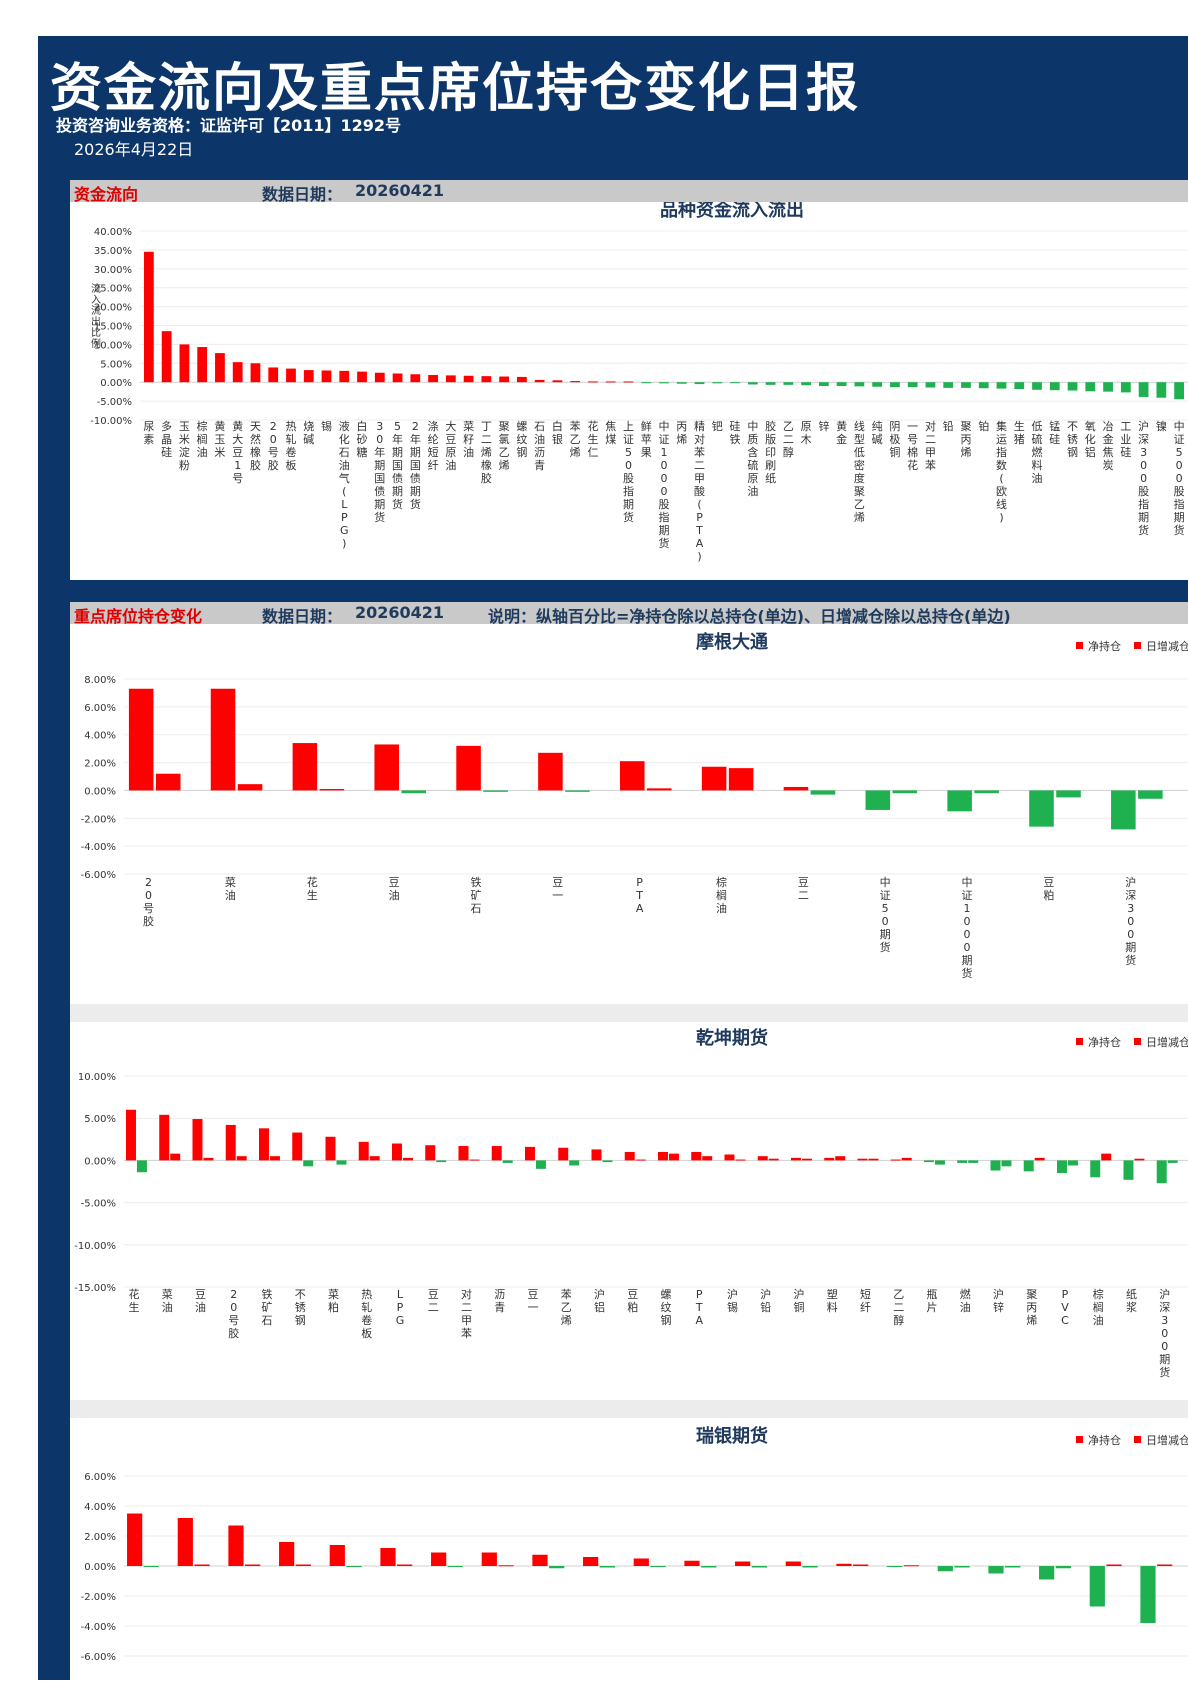  What do you see at coordinates (1079, 1439) in the screenshot?
I see `legend-swatch` at bounding box center [1079, 1439].